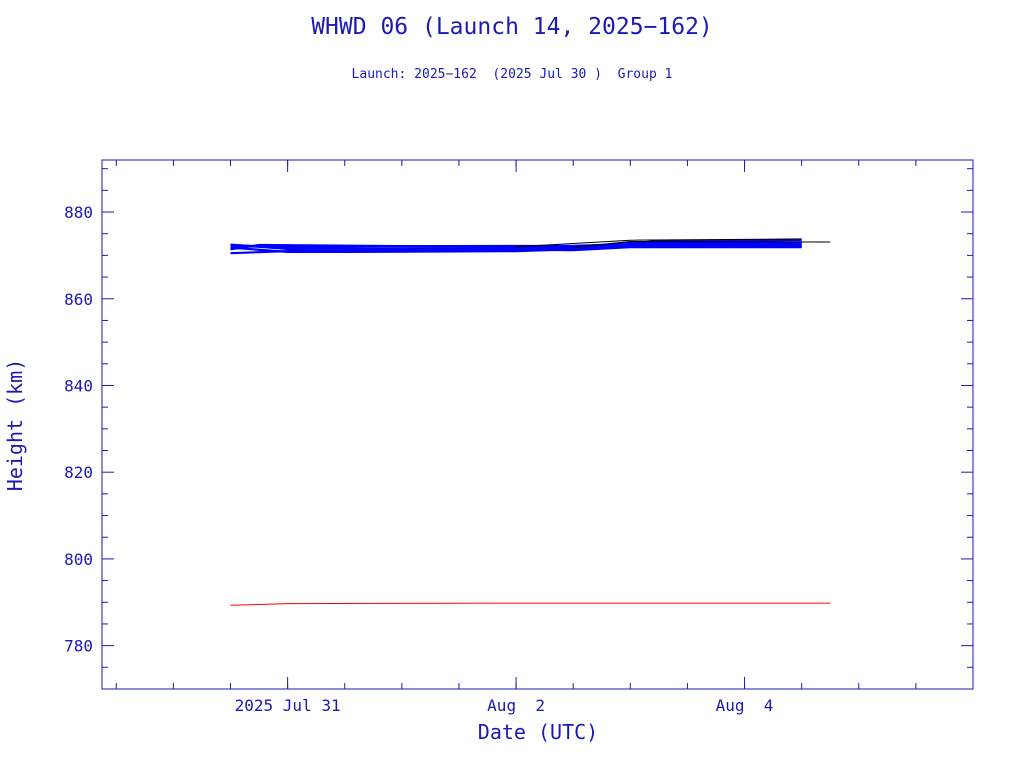  What do you see at coordinates (538, 732) in the screenshot?
I see `x-axis-label: Date (UTC)` at bounding box center [538, 732].